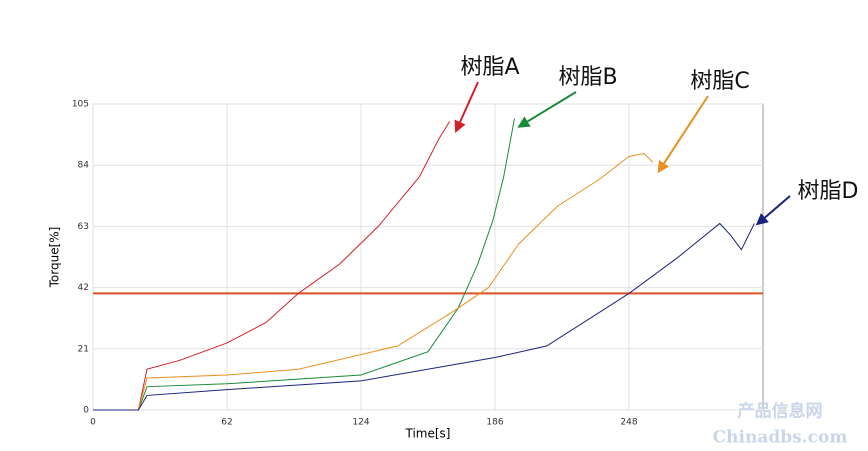 This screenshot has height=451, width=868. I want to click on watermark: 产品信息网, so click(780, 411).